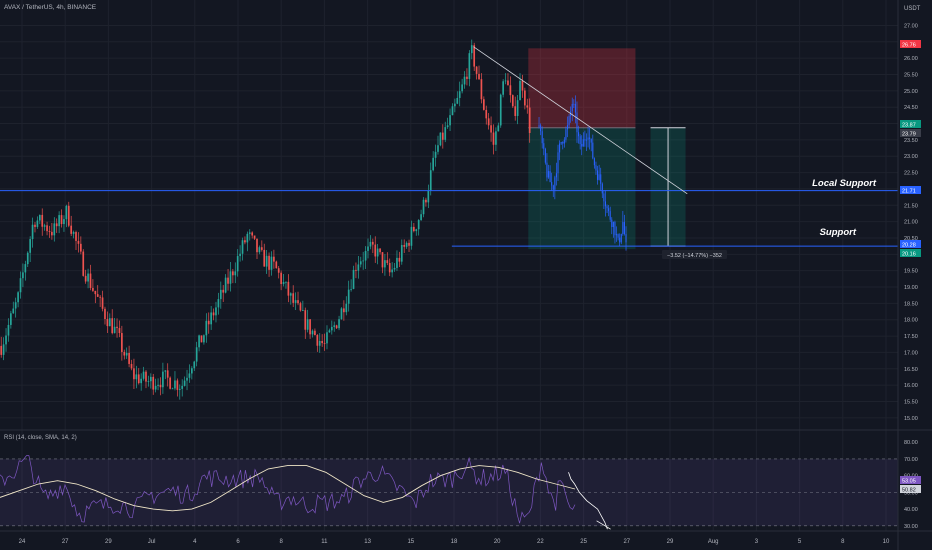 The width and height of the screenshot is (932, 550). I want to click on price-tick-label: 18.00, so click(911, 321).